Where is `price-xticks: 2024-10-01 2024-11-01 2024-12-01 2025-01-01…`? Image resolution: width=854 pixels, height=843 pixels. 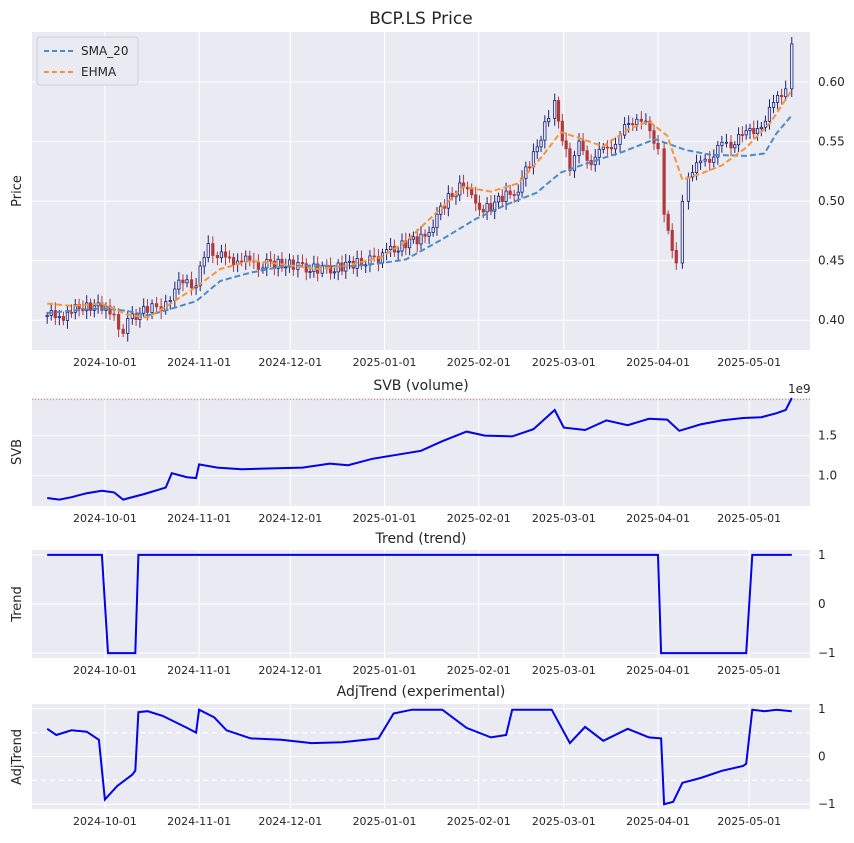
price-xticks: 2024-10-01 2024-11-01 2024-12-01 2025-01-01… is located at coordinates (427, 362).